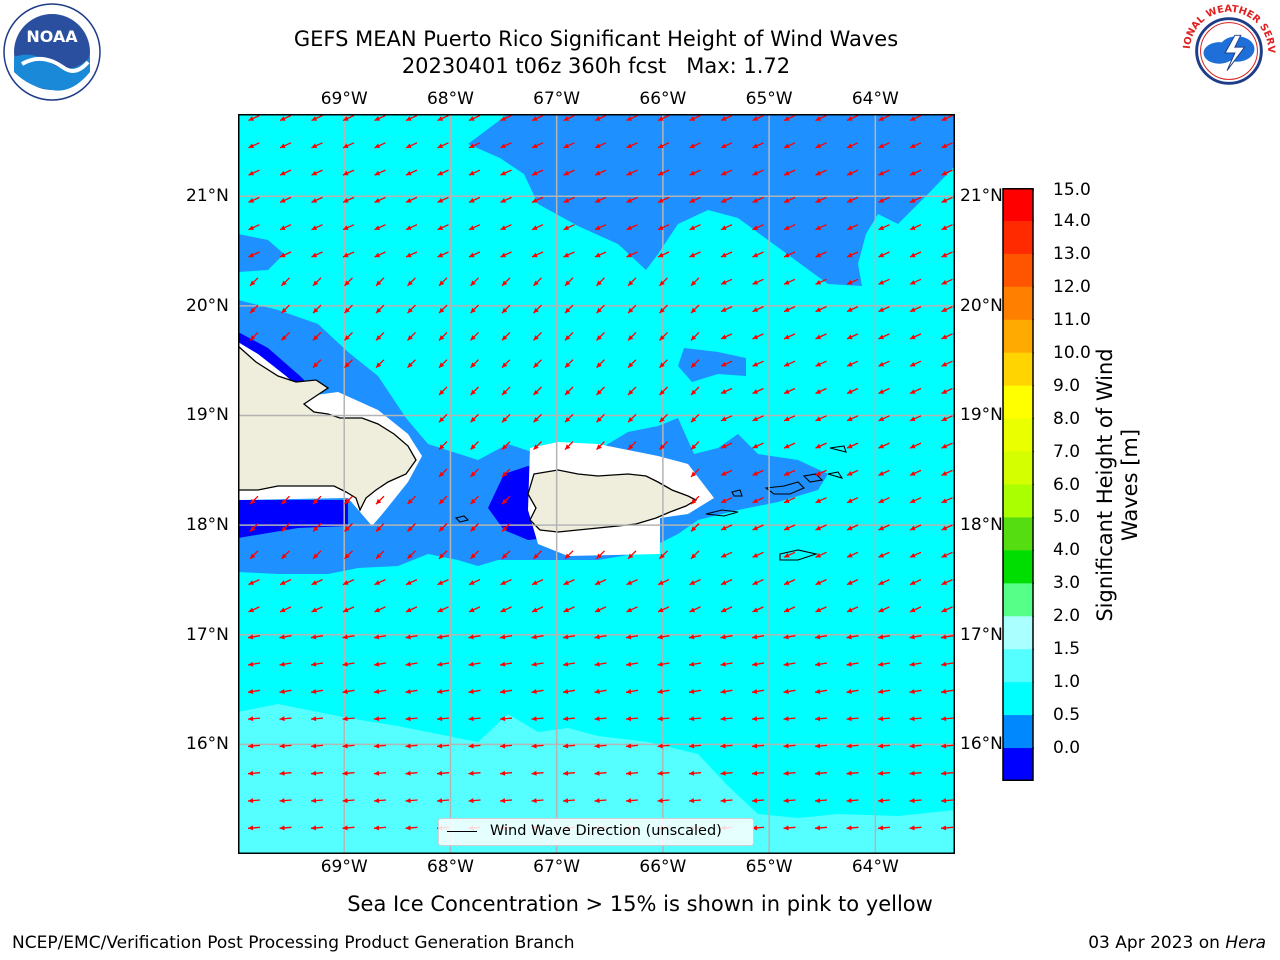  I want to click on lon-label-top: 66°W, so click(663, 99).